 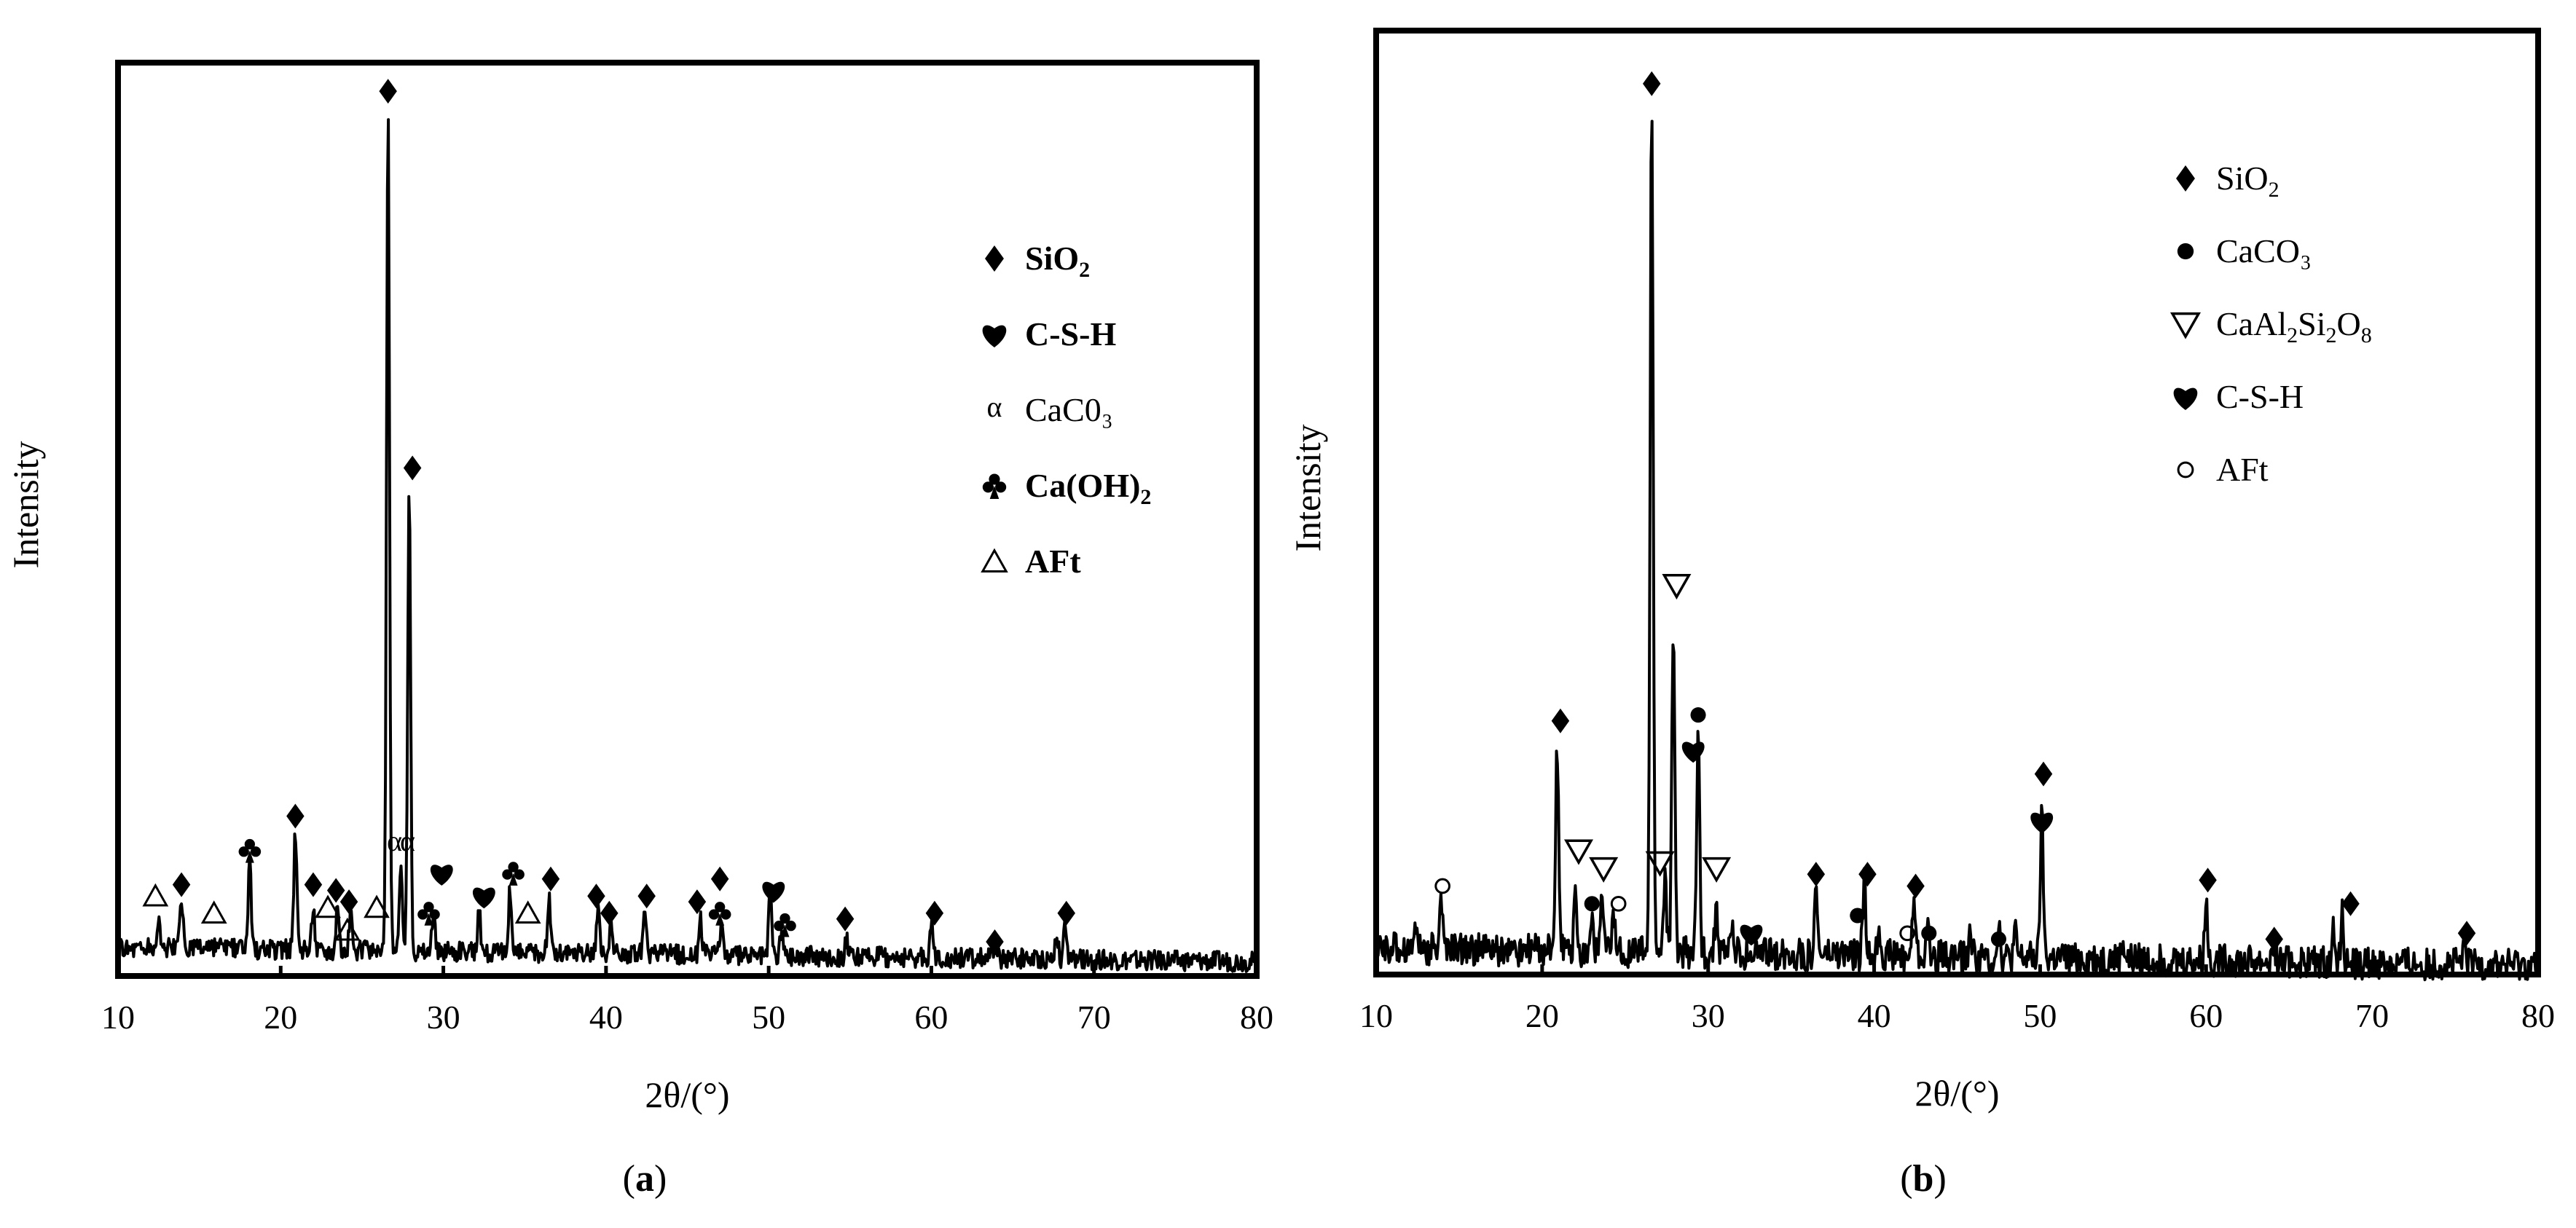 What do you see at coordinates (2185, 251) in the screenshot?
I see `legend-symbol-dot` at bounding box center [2185, 251].